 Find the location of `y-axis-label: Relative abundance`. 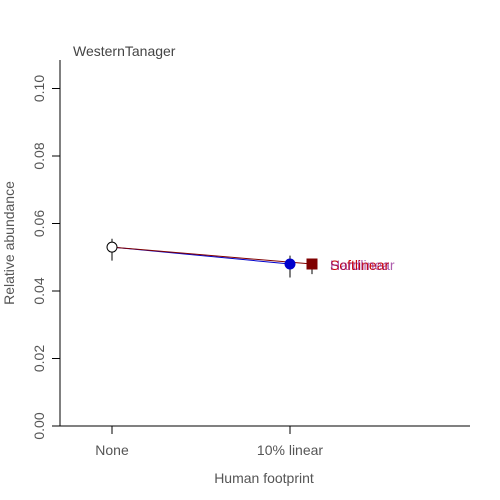

y-axis-label: Relative abundance is located at coordinates (9, 243).